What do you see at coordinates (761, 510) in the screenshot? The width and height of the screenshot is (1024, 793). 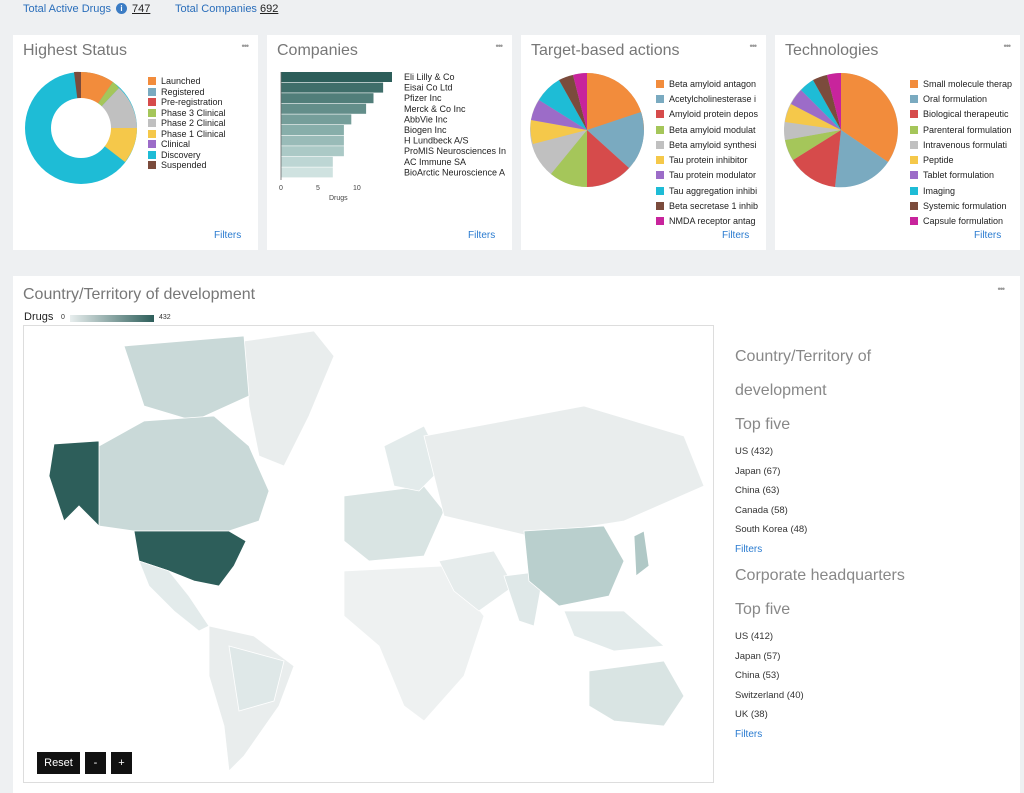 I see `development-country-item: Canada (58)` at bounding box center [761, 510].